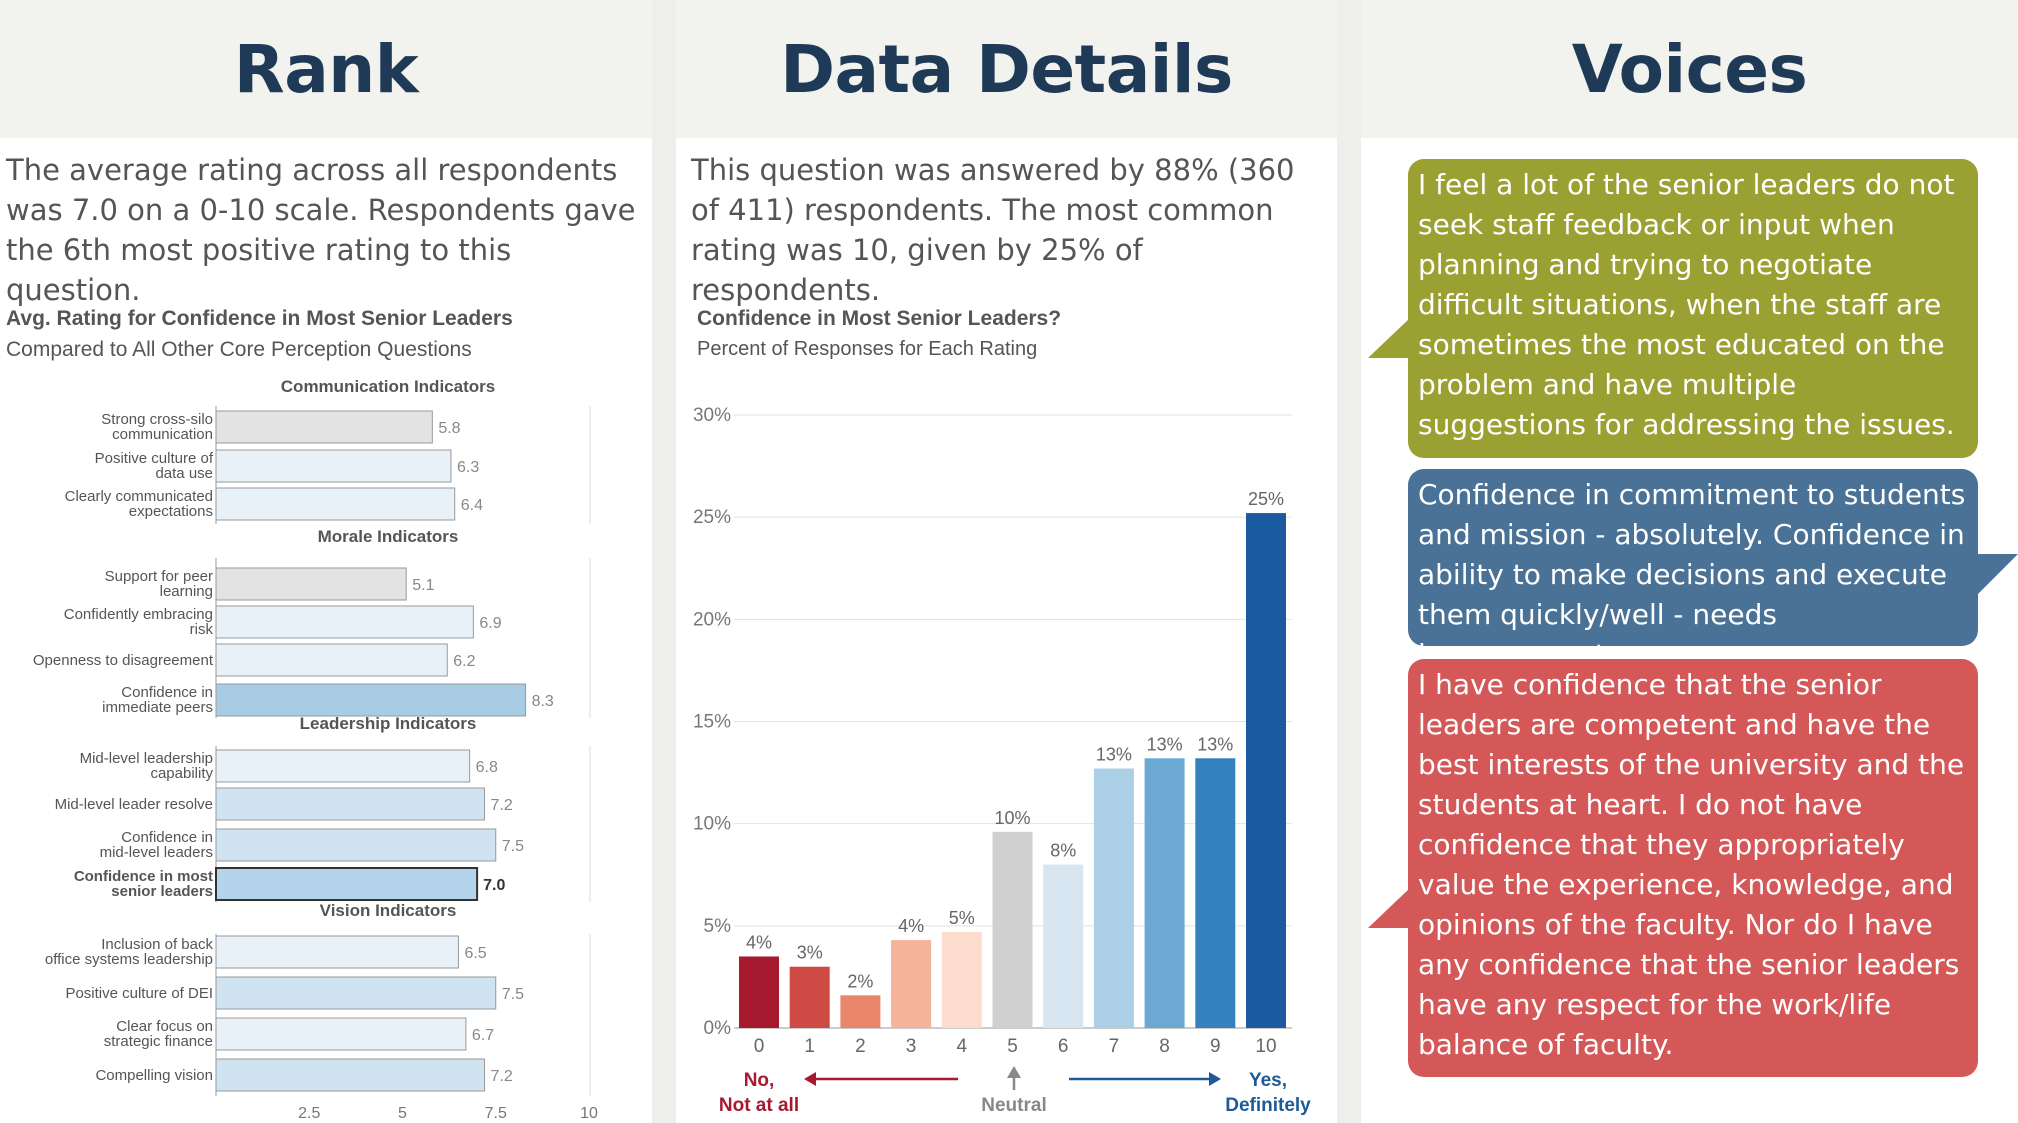  What do you see at coordinates (759, 1046) in the screenshot?
I see `distribution-x-tick: 0` at bounding box center [759, 1046].